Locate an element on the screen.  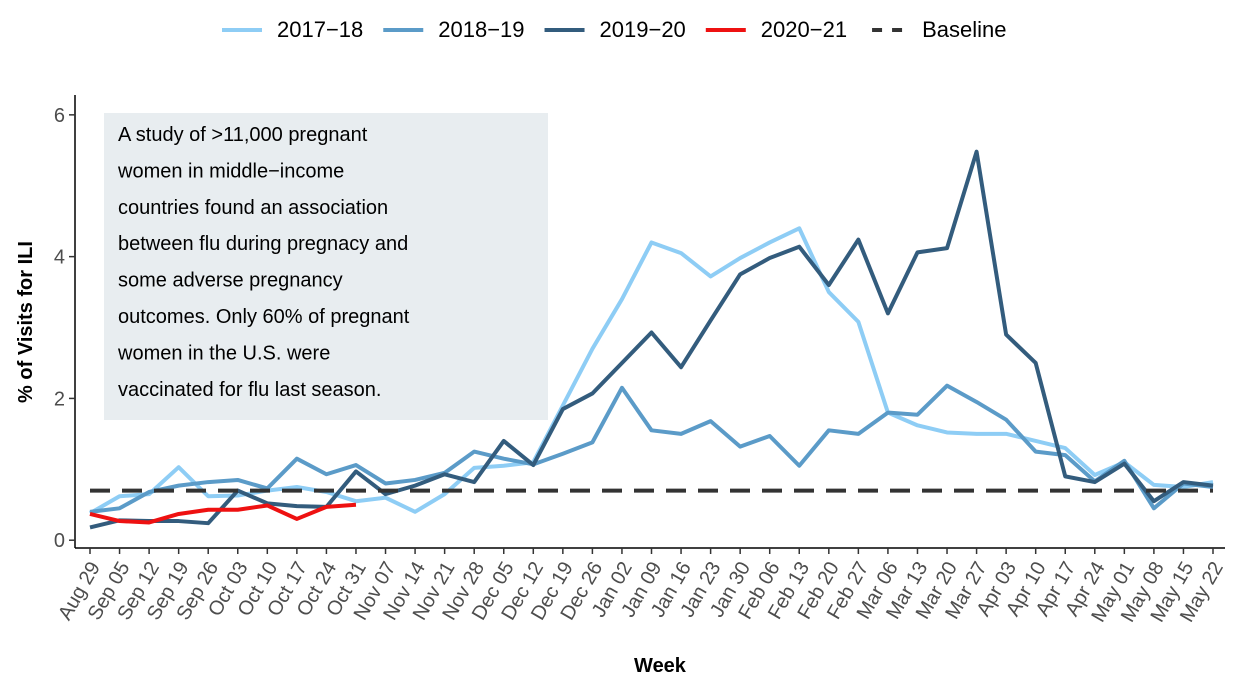
annotation-line: some adverse pregnancy is located at coordinates (230, 281).